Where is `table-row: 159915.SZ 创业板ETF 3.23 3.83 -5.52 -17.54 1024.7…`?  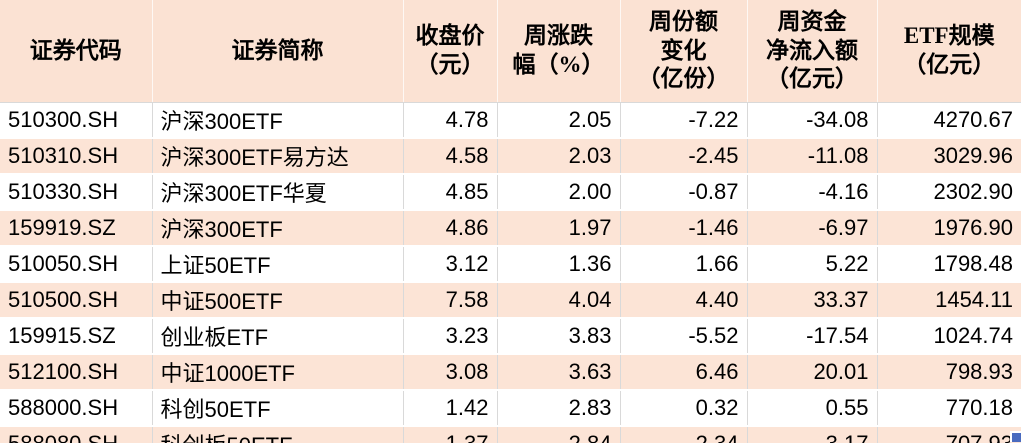 table-row: 159915.SZ 创业板ETF 3.23 3.83 -5.52 -17.54 1024.7… is located at coordinates (510, 336).